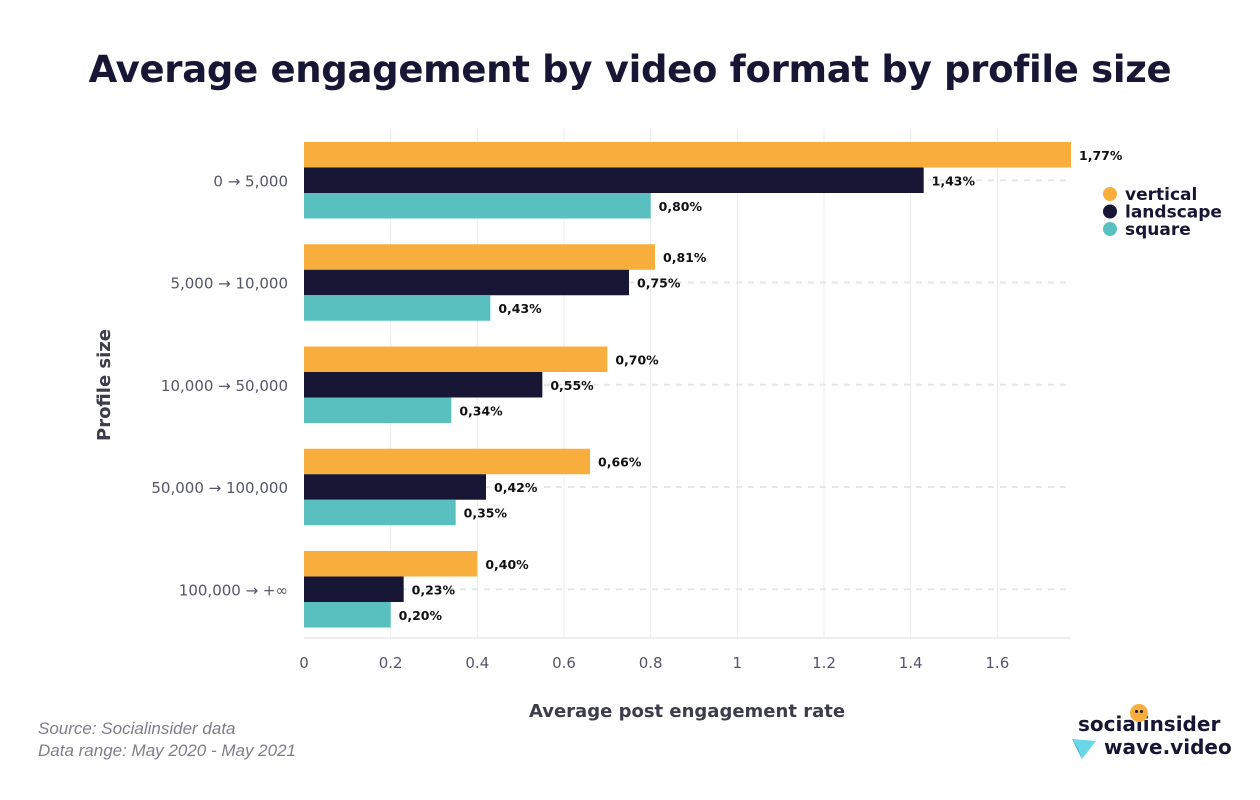  Describe the element at coordinates (659, 283) in the screenshot. I see `data-label-landscape: 0,75%` at that location.